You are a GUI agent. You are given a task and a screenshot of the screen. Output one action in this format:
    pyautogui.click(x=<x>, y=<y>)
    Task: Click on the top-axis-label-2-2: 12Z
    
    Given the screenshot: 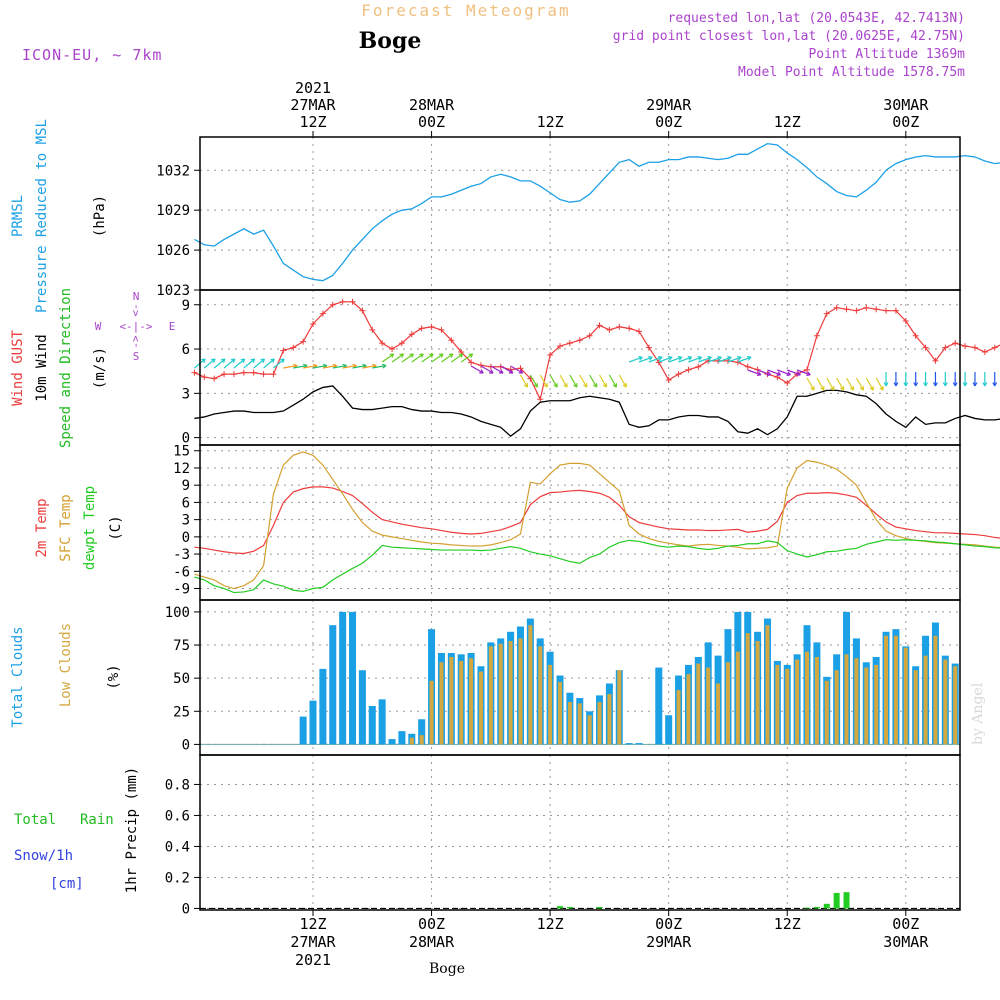 What is the action you would take?
    pyautogui.click(x=550, y=122)
    